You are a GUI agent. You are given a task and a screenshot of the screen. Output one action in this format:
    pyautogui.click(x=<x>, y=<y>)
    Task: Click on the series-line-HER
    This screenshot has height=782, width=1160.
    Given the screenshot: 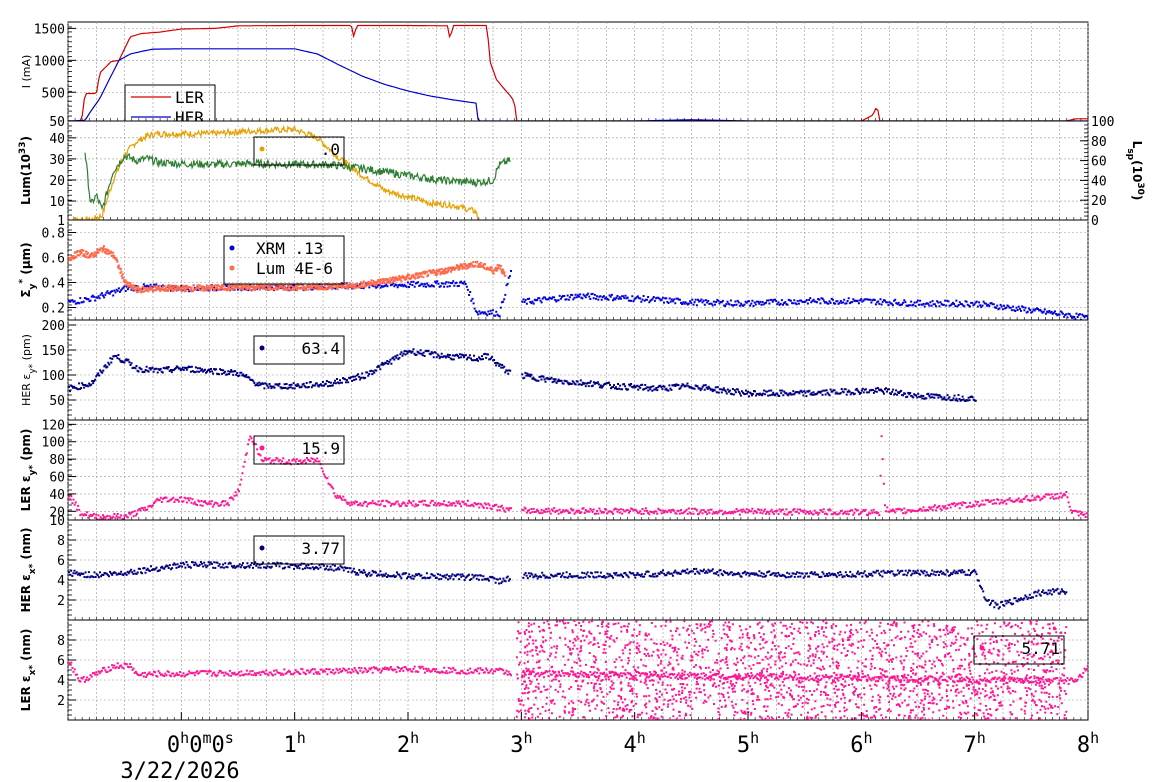 What is the action you would take?
    pyautogui.click(x=578, y=84)
    